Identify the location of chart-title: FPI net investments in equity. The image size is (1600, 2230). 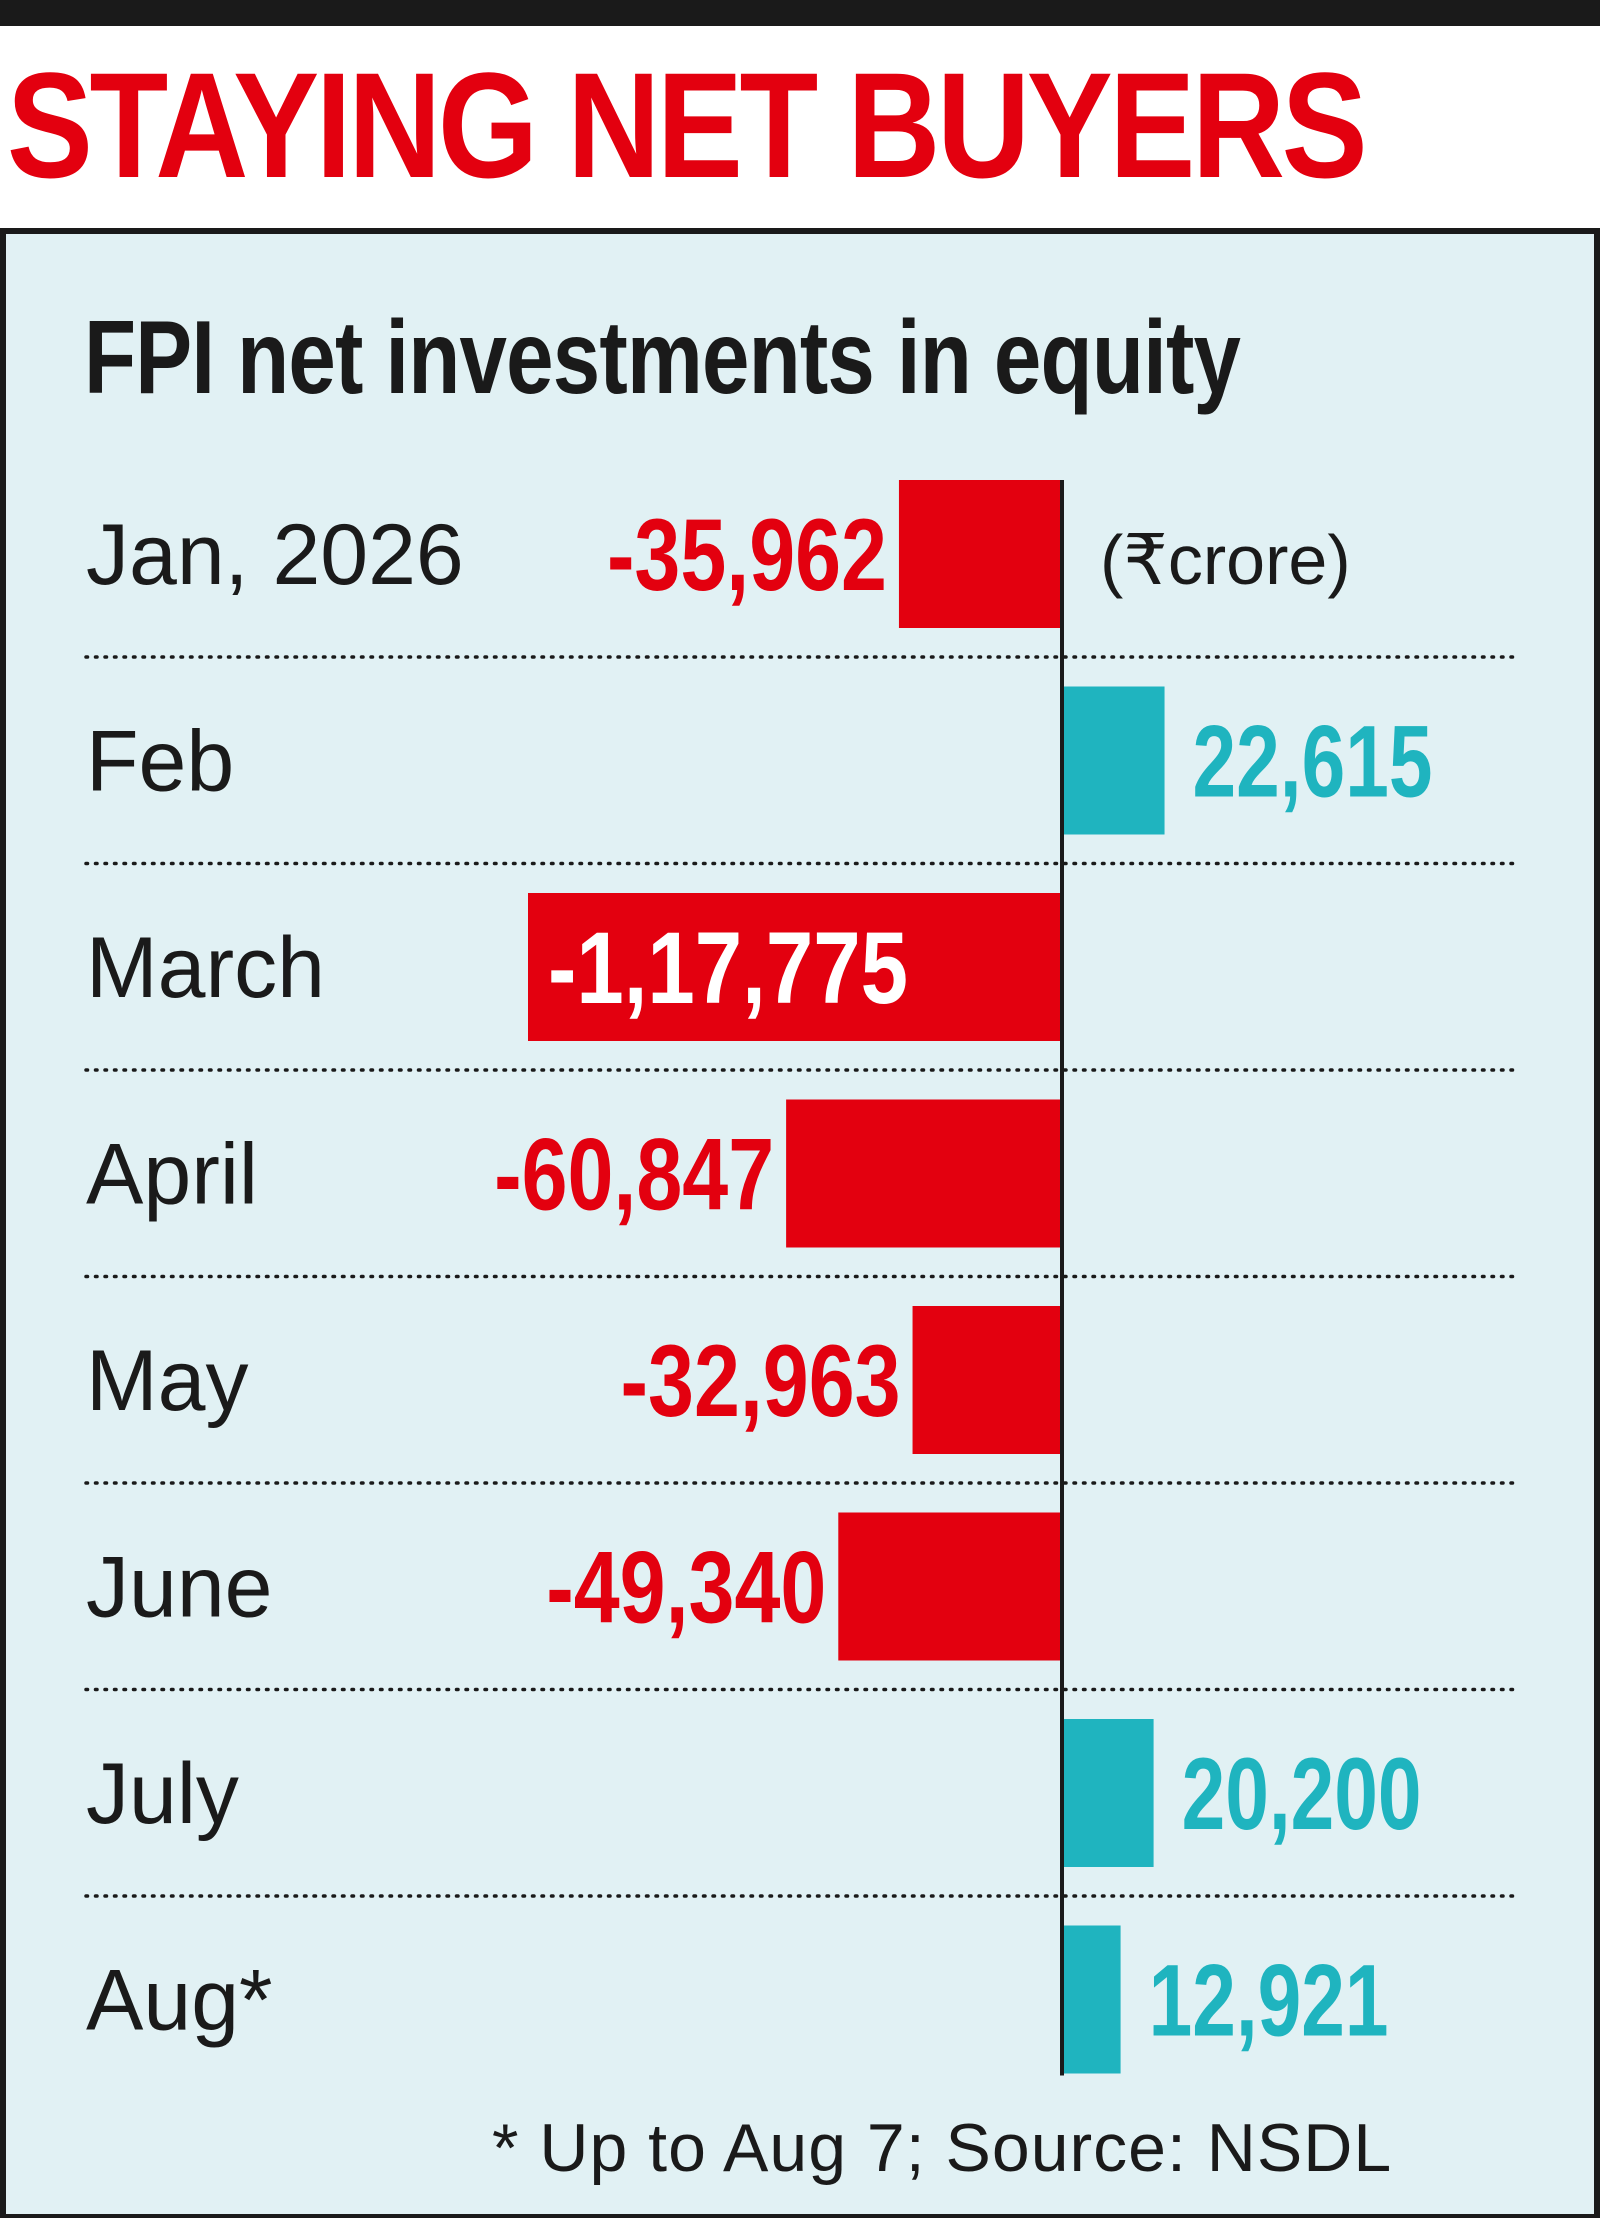
(662, 358).